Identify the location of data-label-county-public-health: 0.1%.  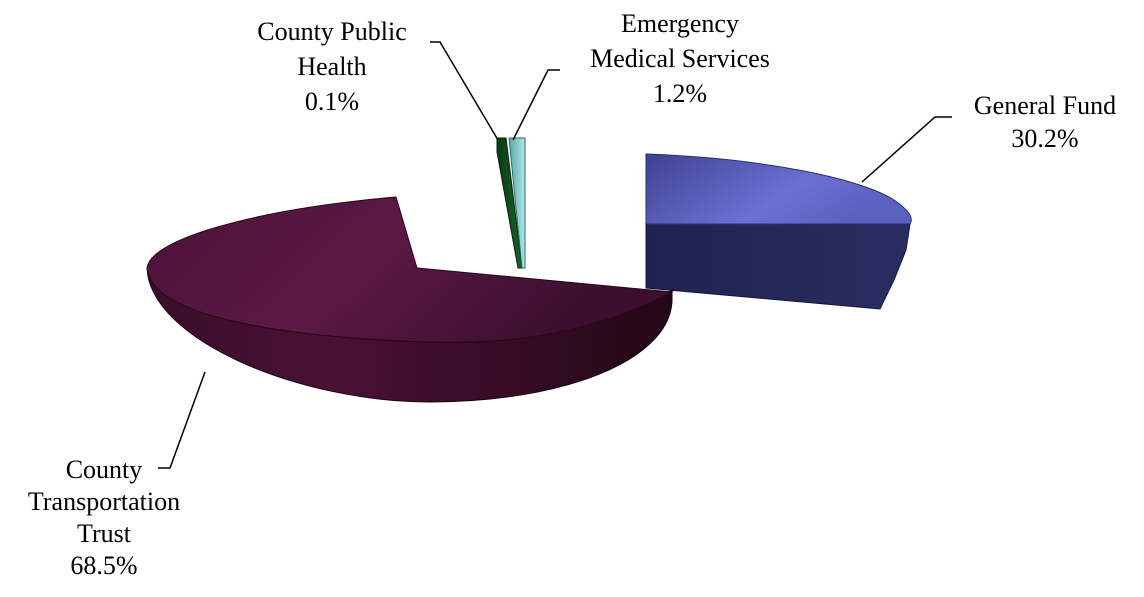
(332, 101).